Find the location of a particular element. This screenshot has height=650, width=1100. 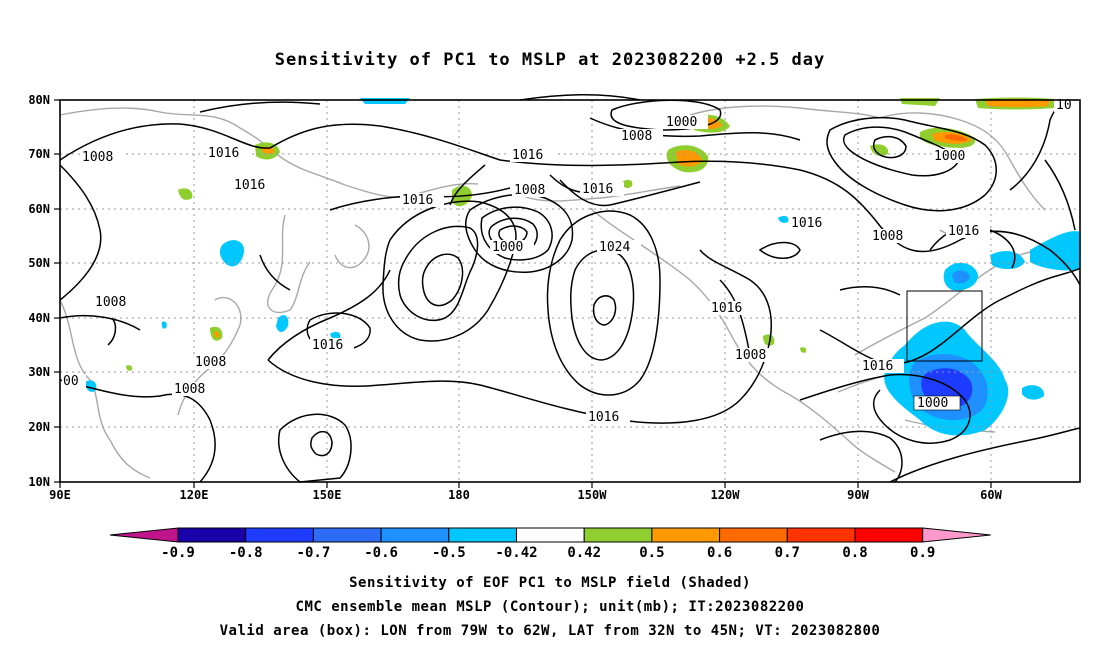

lat-label: 30N is located at coordinates (39, 372).